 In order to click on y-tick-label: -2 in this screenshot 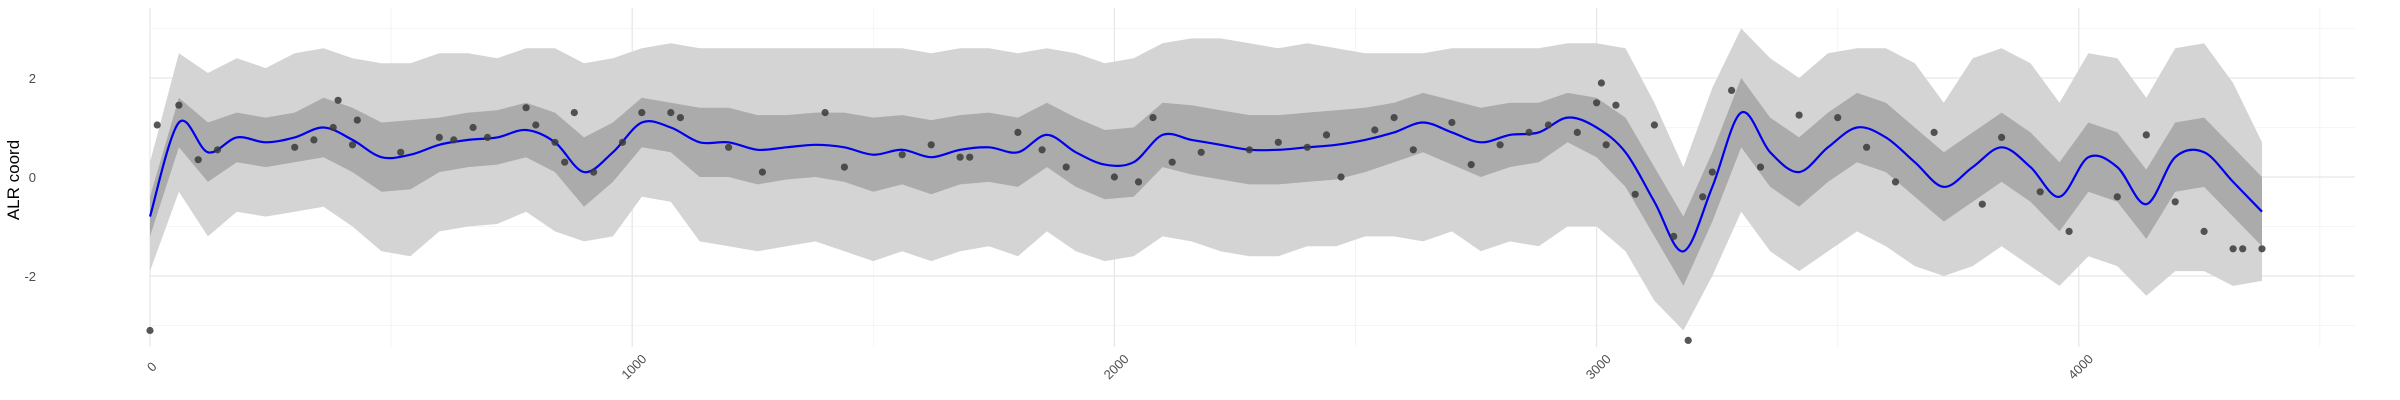, I will do `click(30, 276)`.